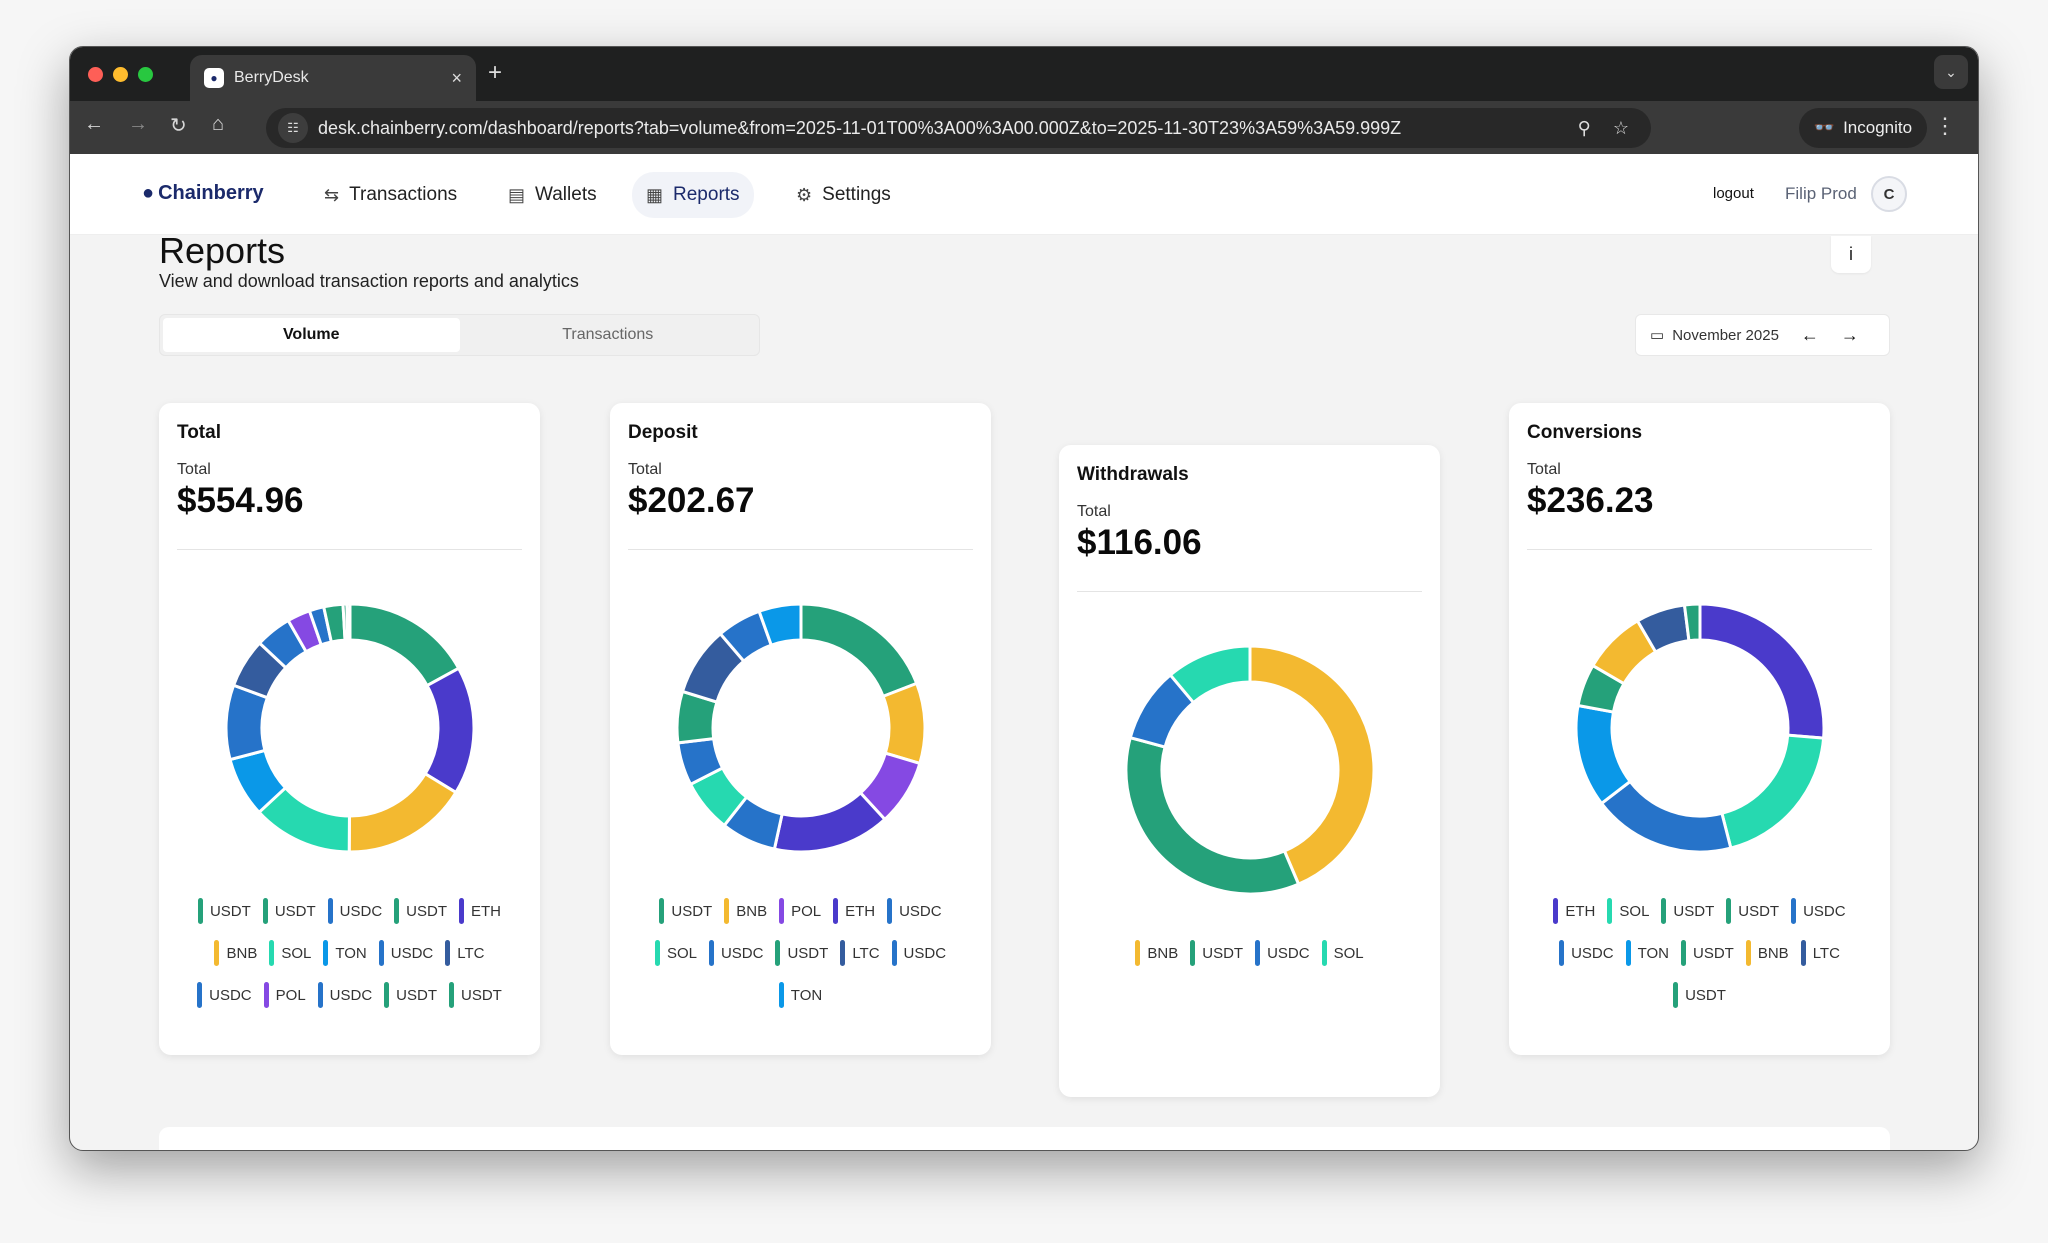 Image resolution: width=2048 pixels, height=1243 pixels. I want to click on maximize-window-button, so click(145, 74).